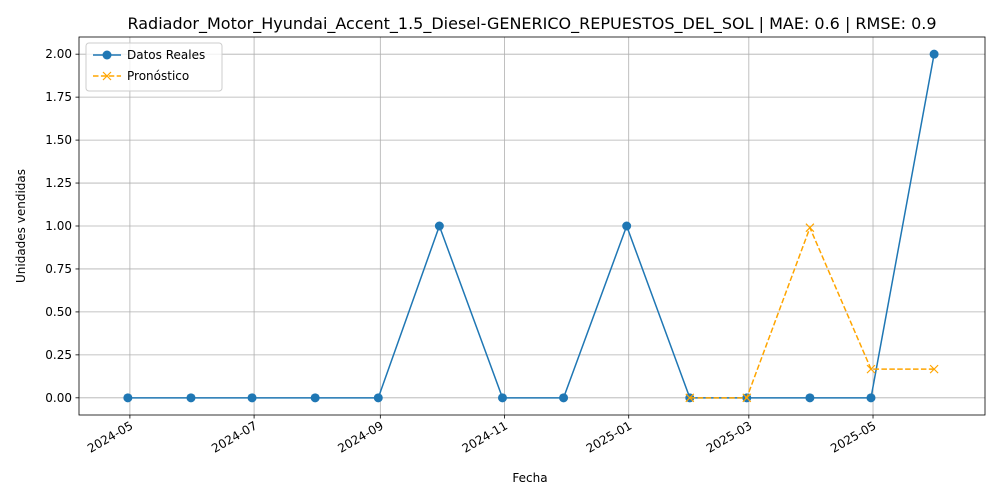  I want to click on y-tick-label: 1.00, so click(58, 226).